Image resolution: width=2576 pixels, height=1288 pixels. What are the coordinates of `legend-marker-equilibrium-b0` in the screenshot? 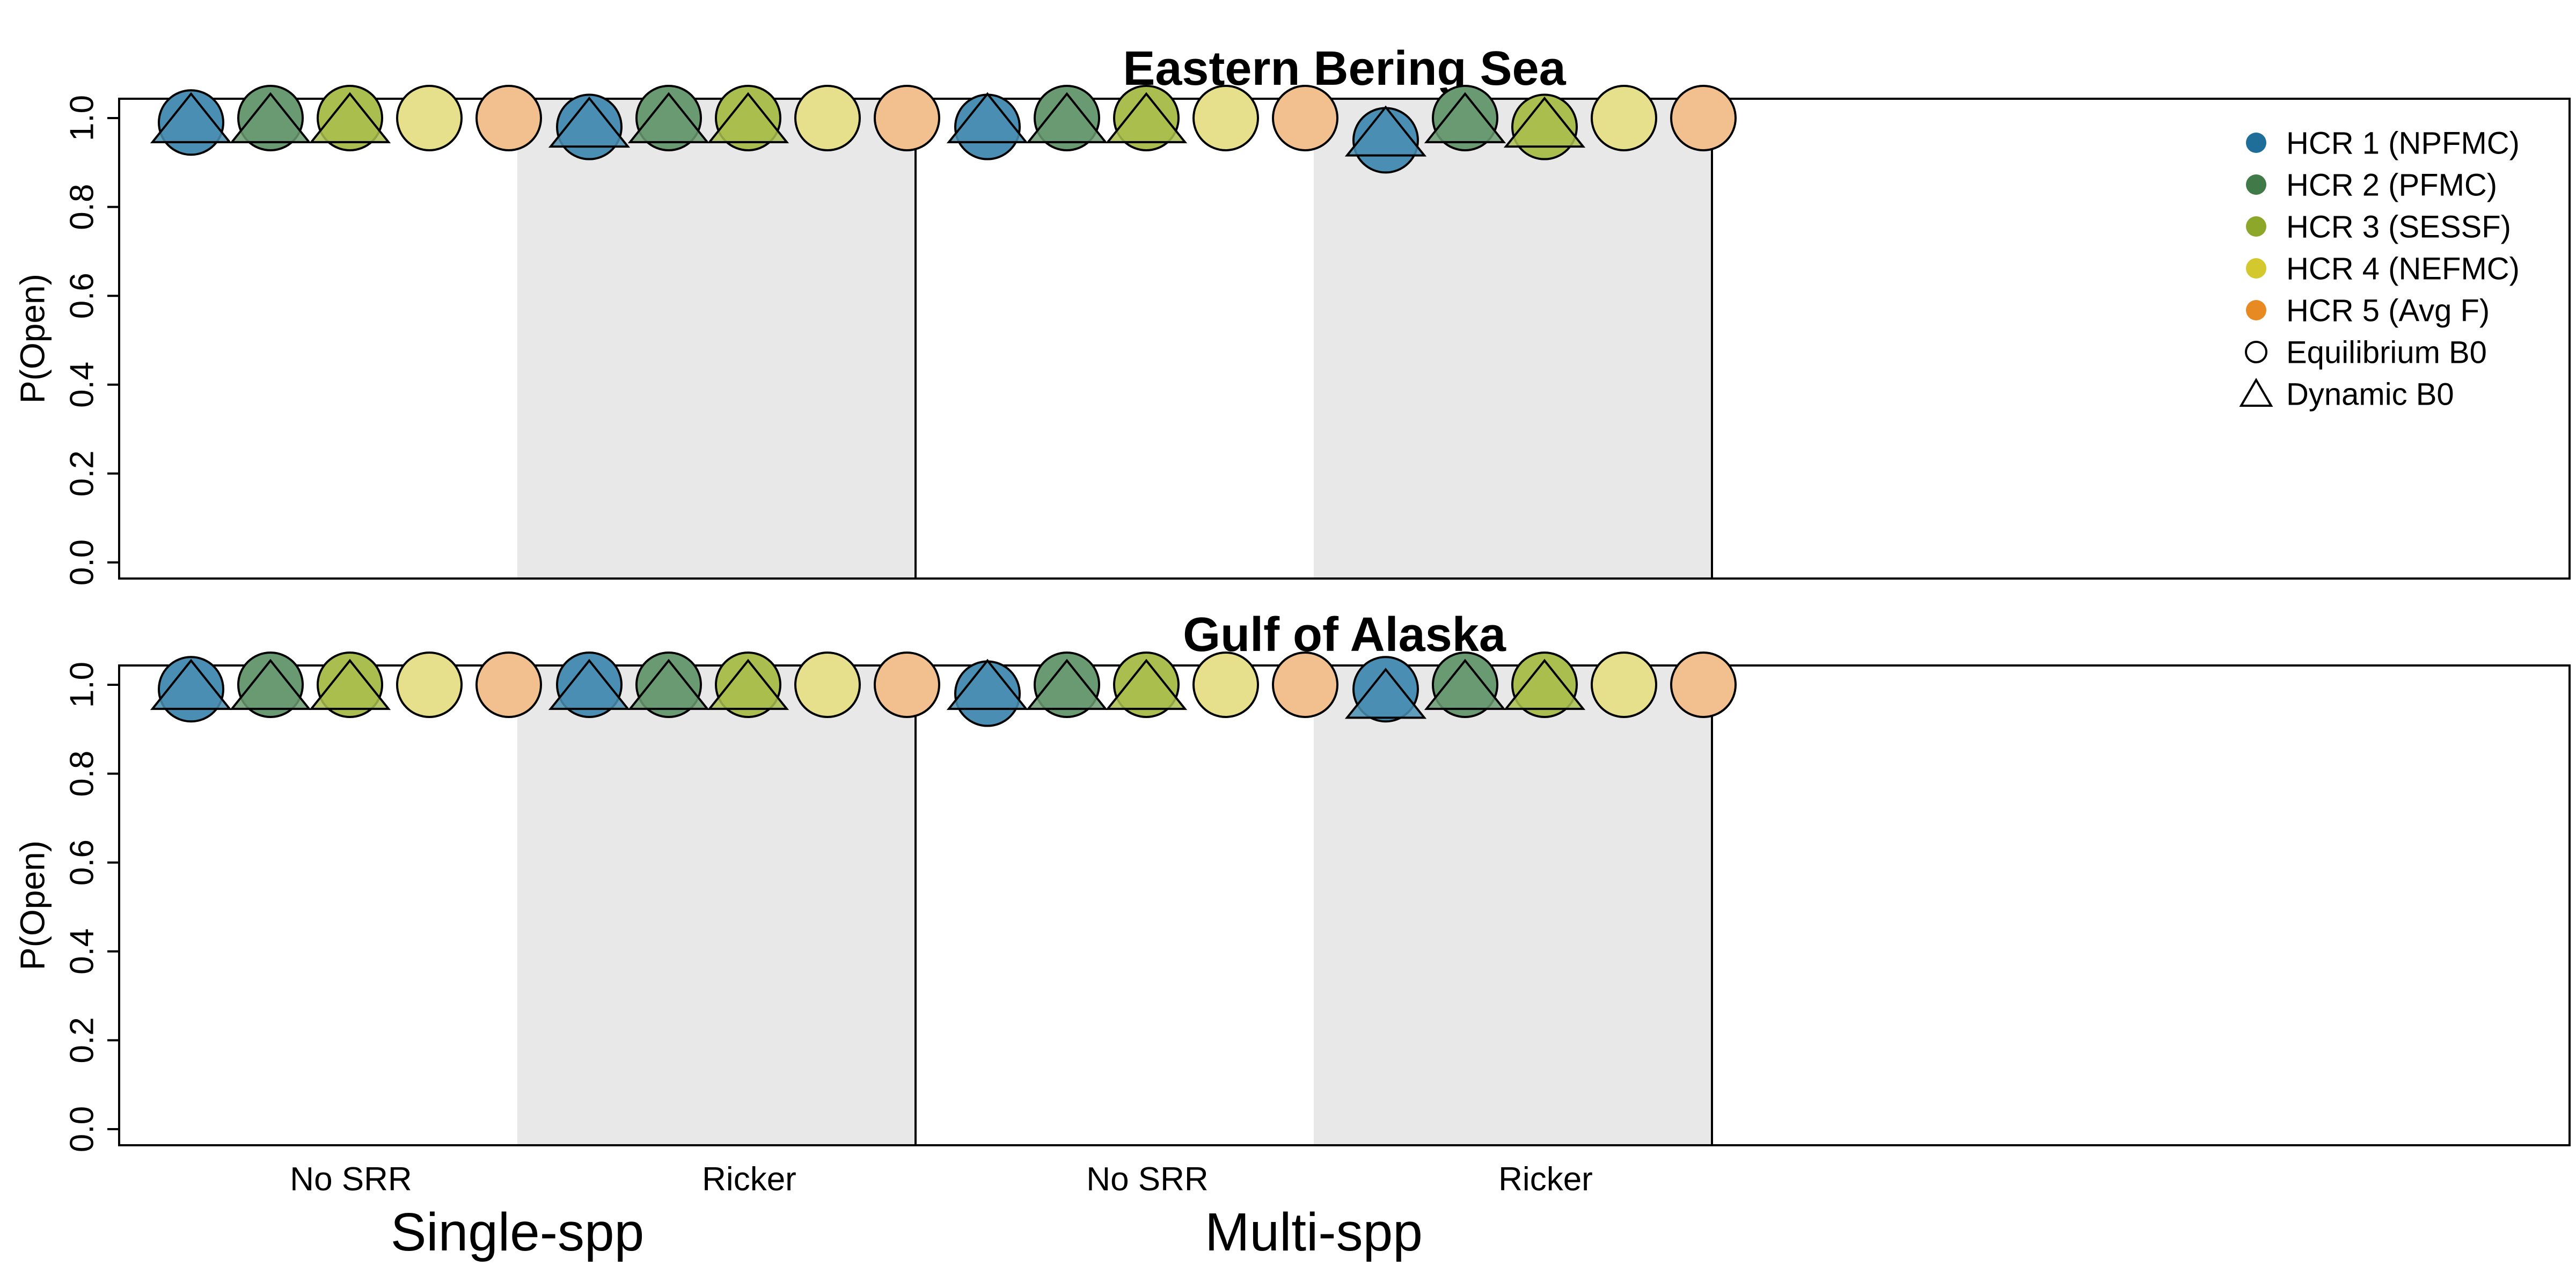 It's located at (2256, 352).